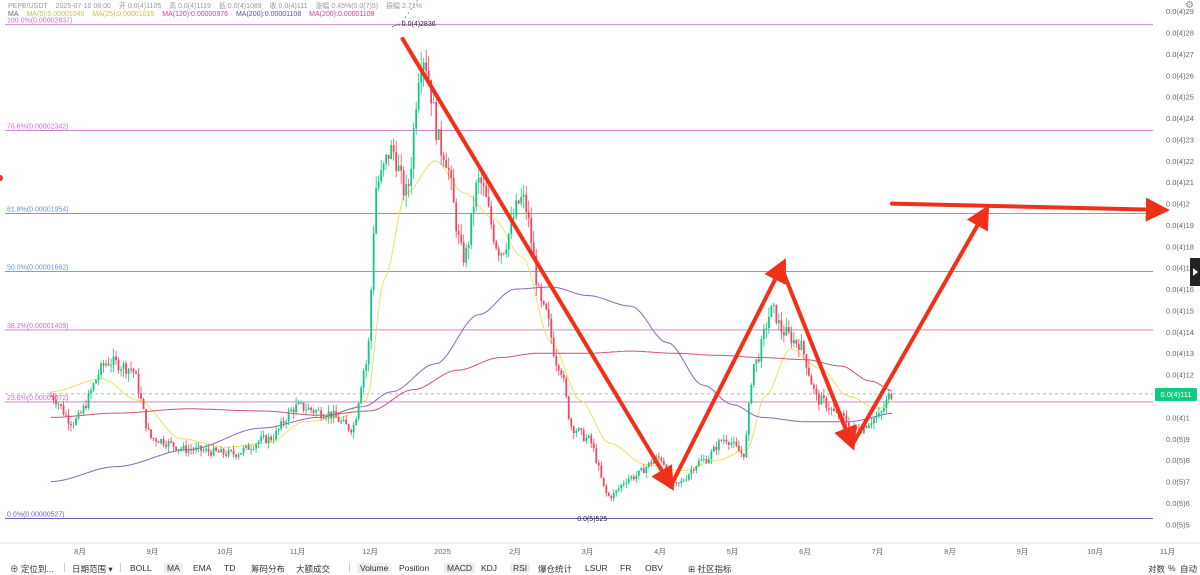 This screenshot has width=1200, height=575. What do you see at coordinates (1180, 75) in the screenshot?
I see `y-tick-label-3: 0.0(4)26` at bounding box center [1180, 75].